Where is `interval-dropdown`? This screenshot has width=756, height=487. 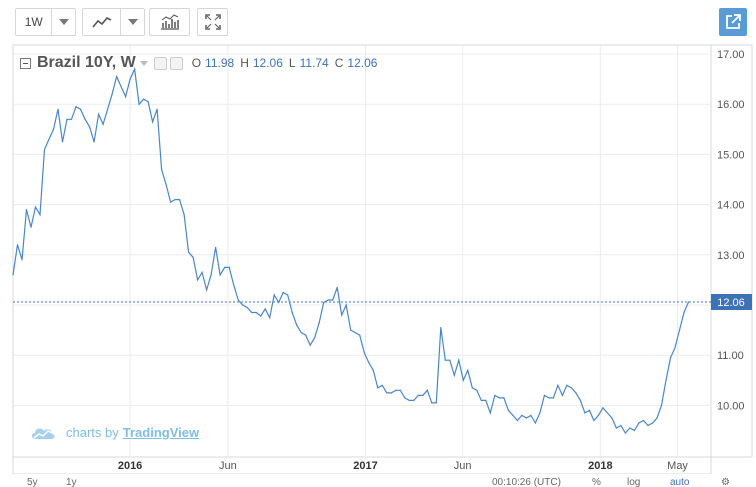
interval-dropdown is located at coordinates (63, 22).